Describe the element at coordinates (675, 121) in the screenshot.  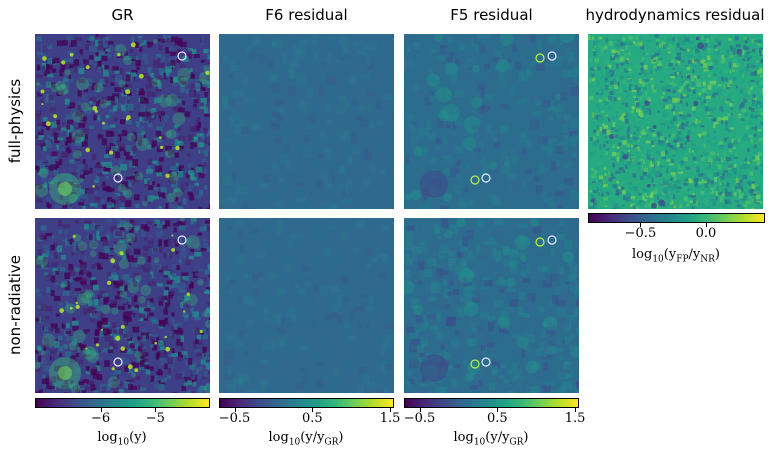
I see `panel-hydro-full-physics` at that location.